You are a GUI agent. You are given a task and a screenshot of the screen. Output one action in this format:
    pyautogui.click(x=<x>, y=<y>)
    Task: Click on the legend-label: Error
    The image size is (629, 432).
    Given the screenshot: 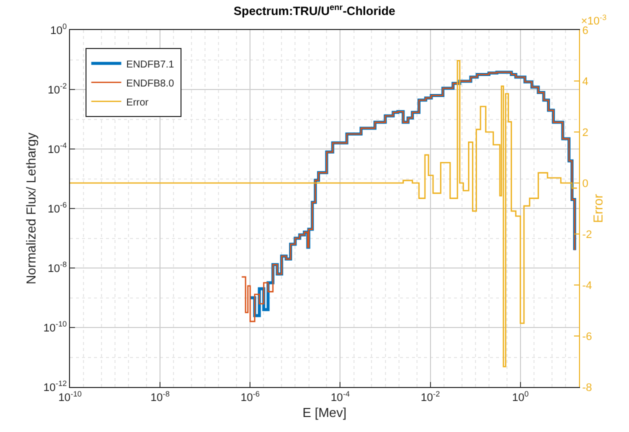 What is the action you would take?
    pyautogui.click(x=138, y=102)
    